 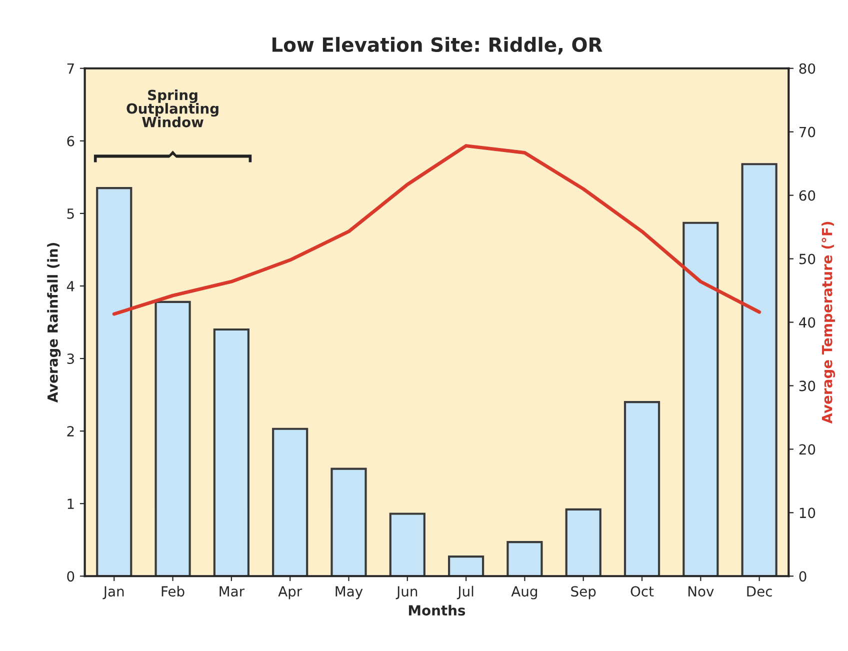 What do you see at coordinates (701, 591) in the screenshot?
I see `x-tick-label: Nov` at bounding box center [701, 591].